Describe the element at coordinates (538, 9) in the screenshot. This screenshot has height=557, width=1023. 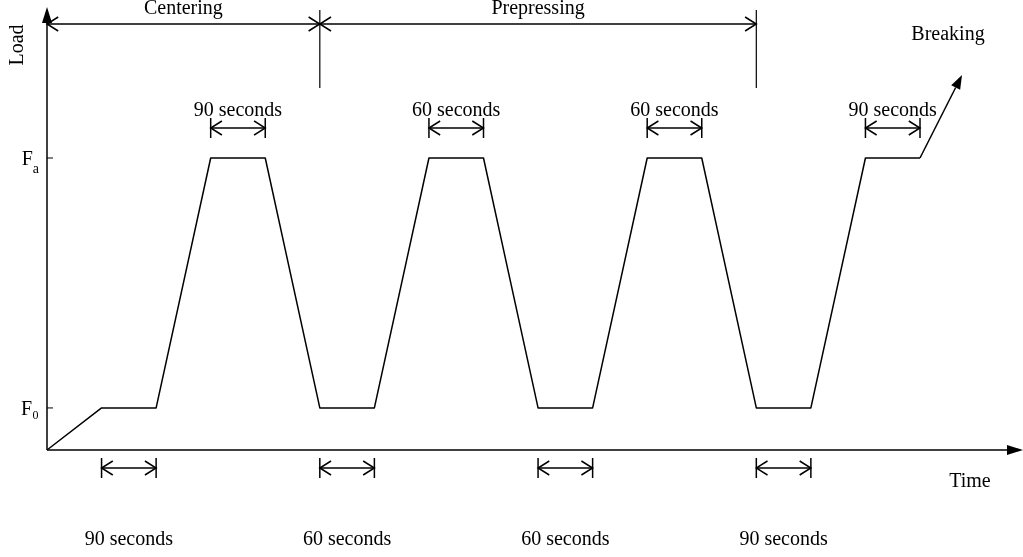
I see `text: Prepressing` at that location.